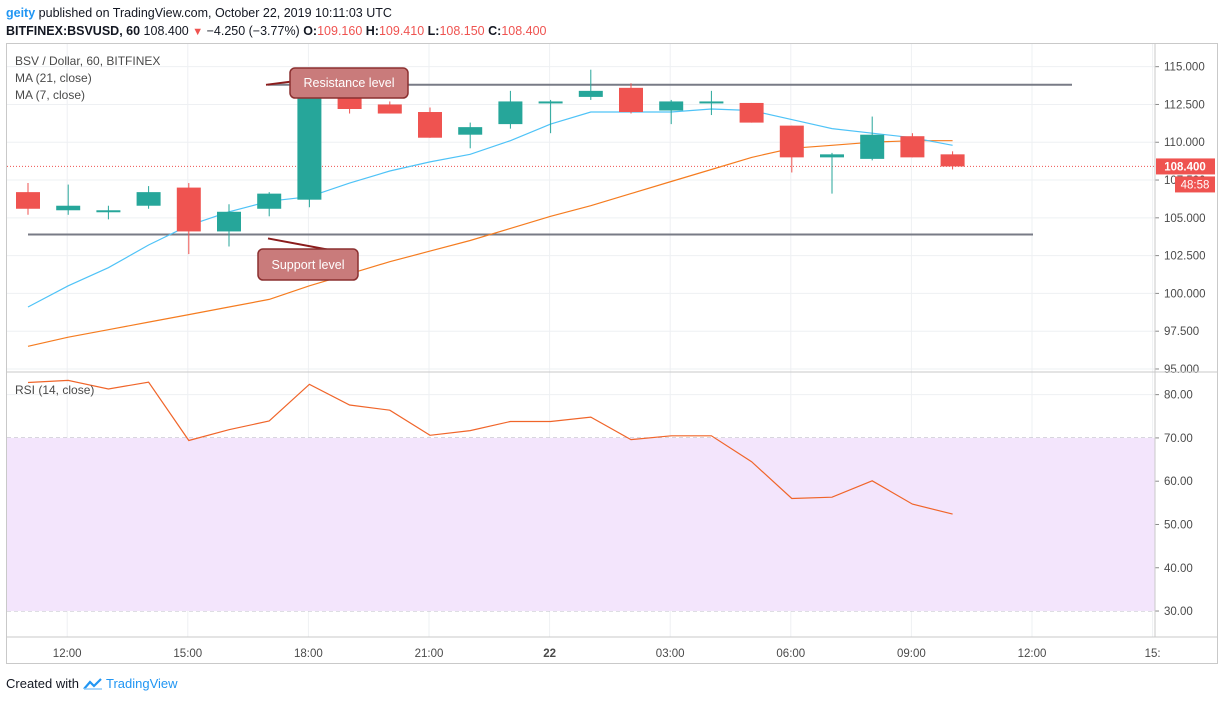 This screenshot has height=702, width=1225. I want to click on time-axis-label: 18:00, so click(308, 654).